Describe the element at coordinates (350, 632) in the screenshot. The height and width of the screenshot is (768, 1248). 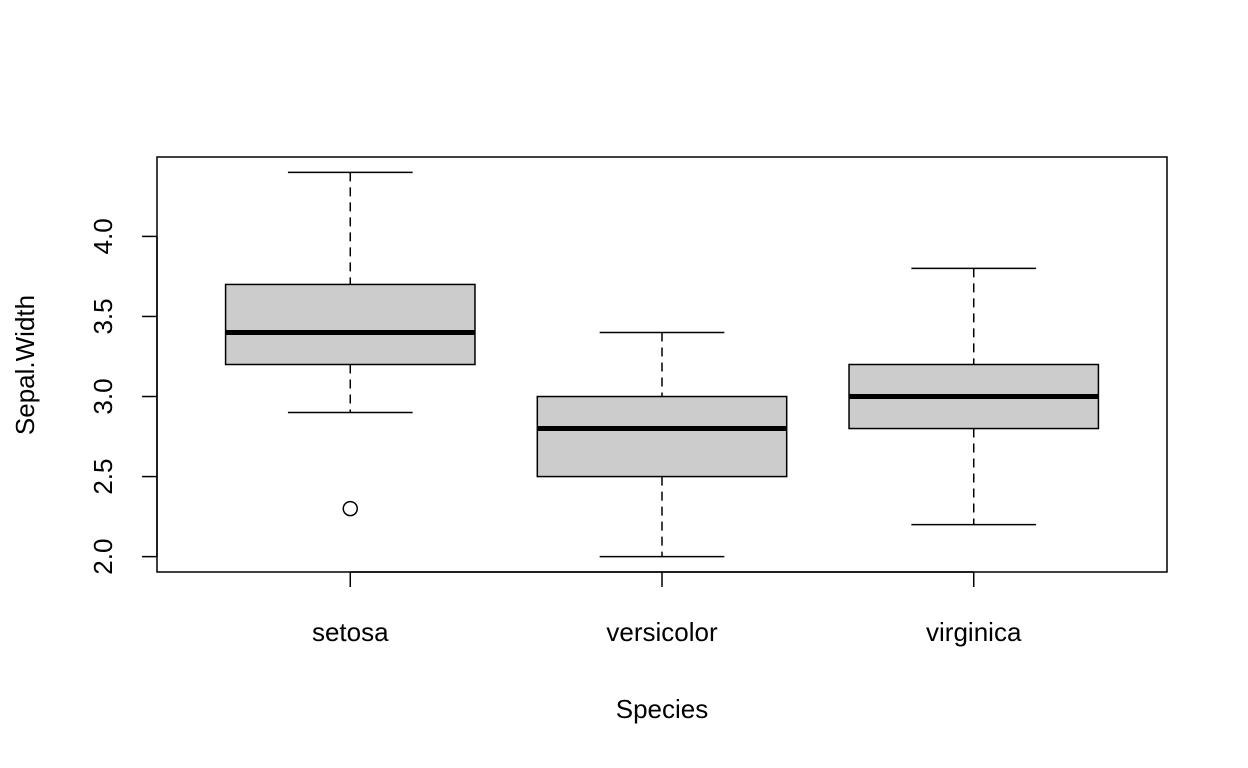
I see `x-tick-label: setosa` at that location.